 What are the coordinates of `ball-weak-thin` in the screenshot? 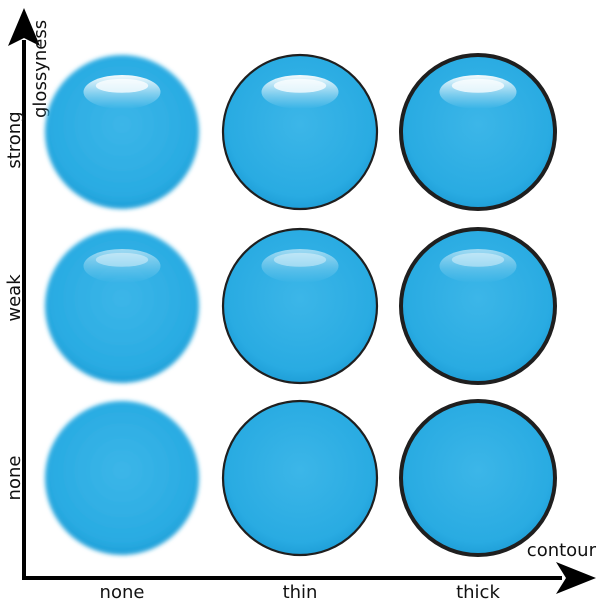 It's located at (300, 306).